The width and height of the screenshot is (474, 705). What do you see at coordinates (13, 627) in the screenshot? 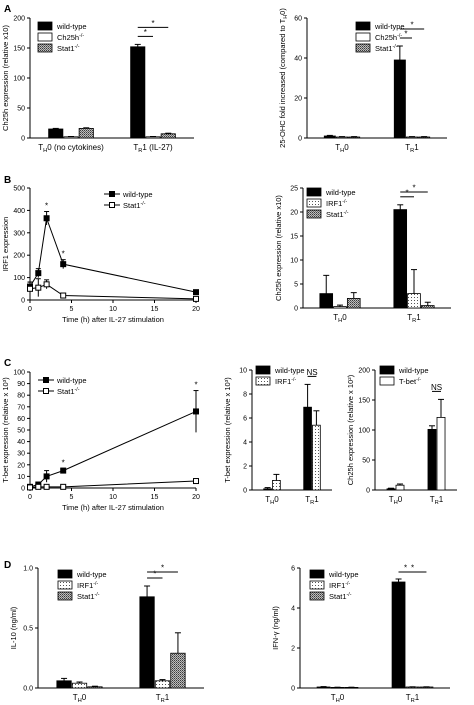
I see `y-axis-label-part: IL-10 (ng/ml)` at bounding box center [13, 627].